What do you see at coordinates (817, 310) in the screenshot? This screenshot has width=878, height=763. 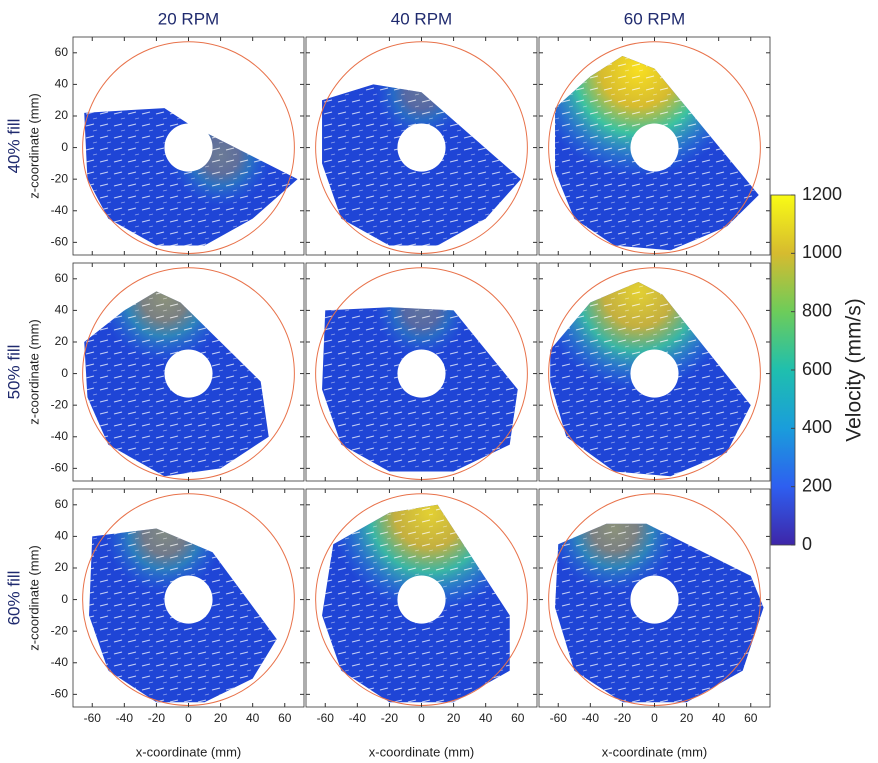 I see `colorbar-tick-label: 800` at bounding box center [817, 310].